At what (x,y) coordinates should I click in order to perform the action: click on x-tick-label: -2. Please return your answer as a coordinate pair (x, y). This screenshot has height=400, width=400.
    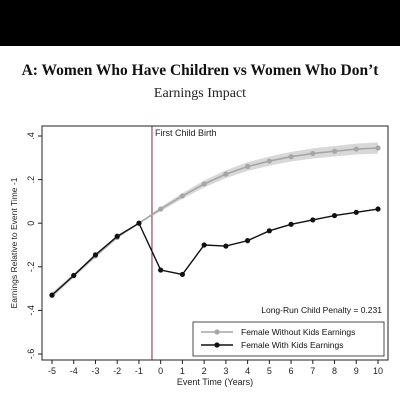
    Looking at the image, I should click on (117, 371).